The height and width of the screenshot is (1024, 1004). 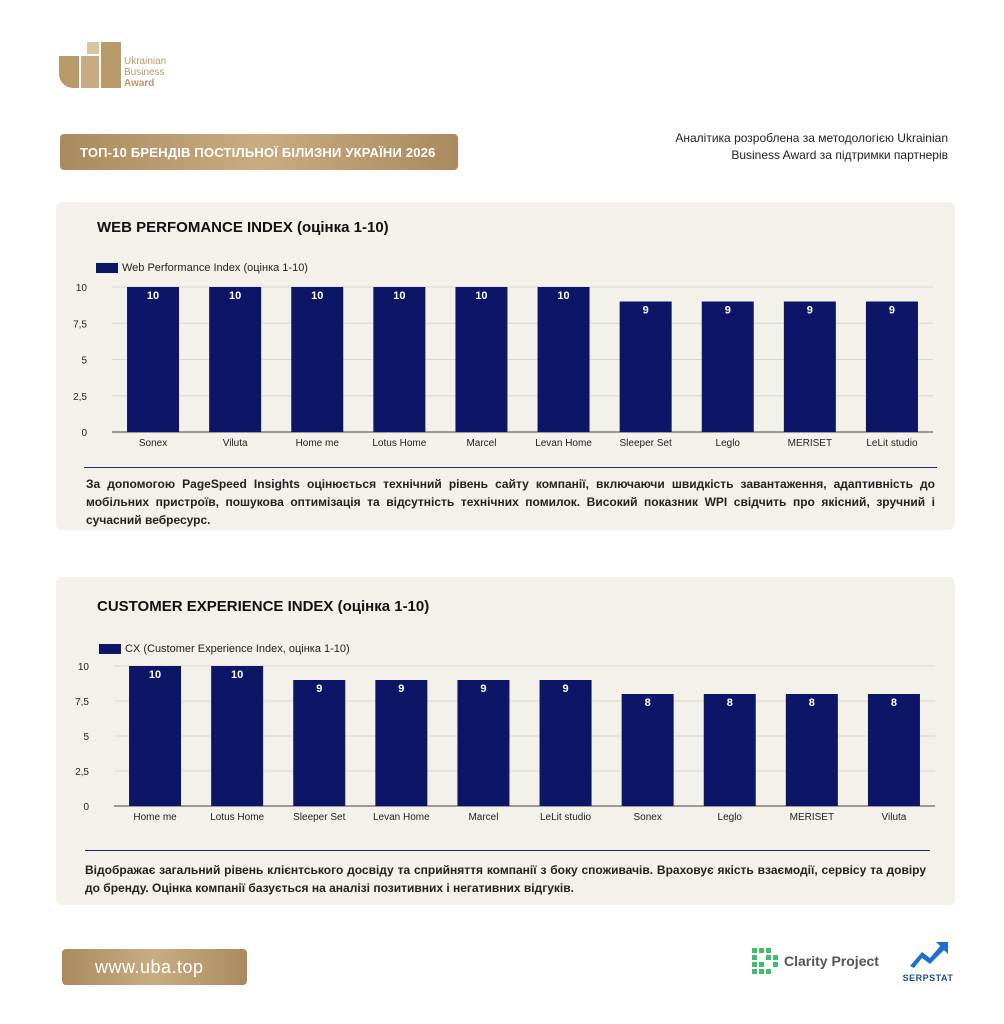 I want to click on clarity-grid-icon, so click(x=765, y=961).